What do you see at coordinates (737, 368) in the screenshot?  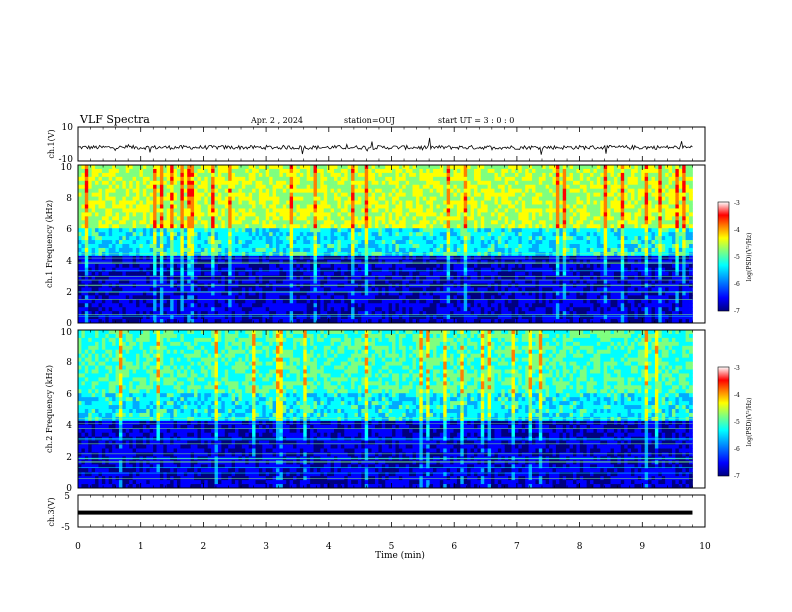 I see `ch2-cbar-tick-m3: -3` at bounding box center [737, 368].